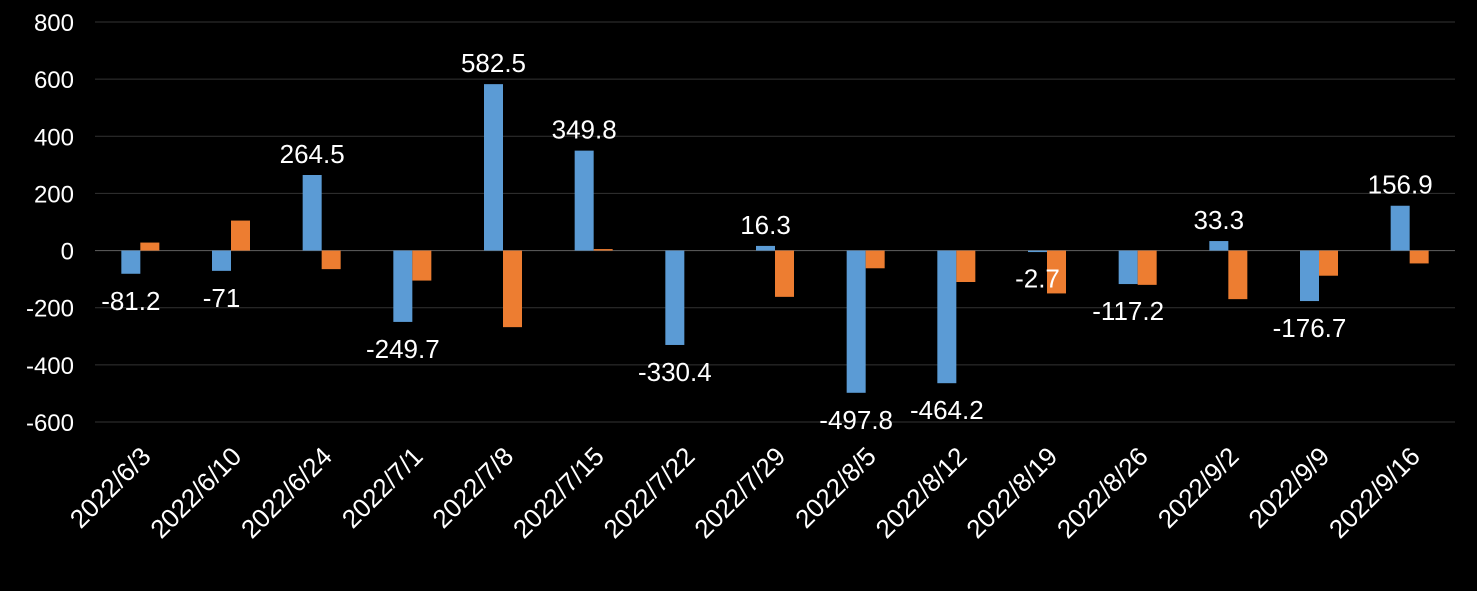 The width and height of the screenshot is (1477, 591). I want to click on y-tick-label: 400, so click(54, 137).